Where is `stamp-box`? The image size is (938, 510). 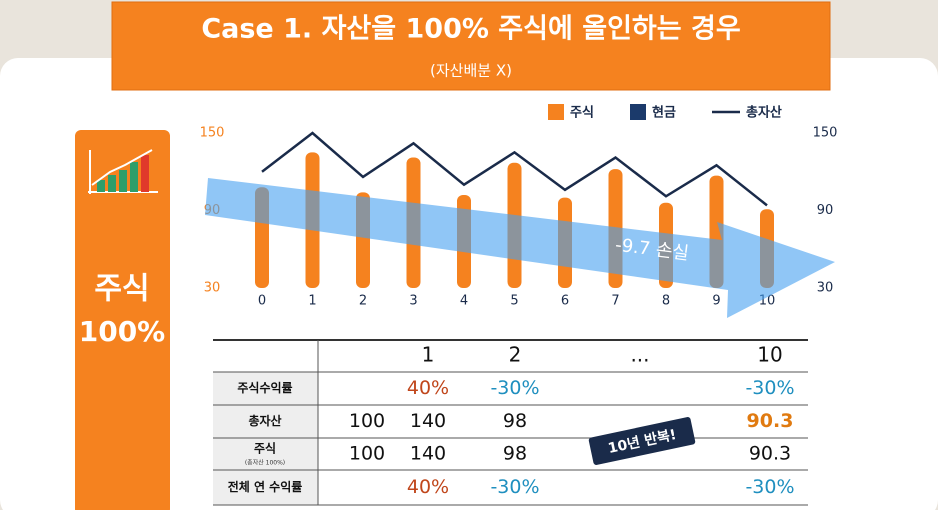 stamp-box is located at coordinates (642, 441).